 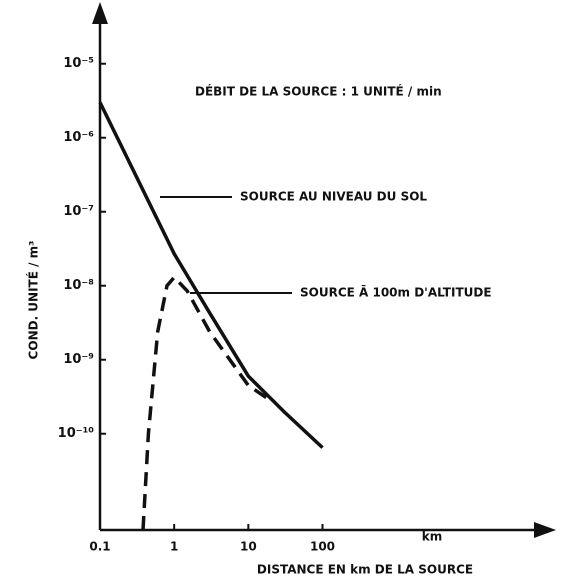 What do you see at coordinates (206, 402) in the screenshot?
I see `series-line` at bounding box center [206, 402].